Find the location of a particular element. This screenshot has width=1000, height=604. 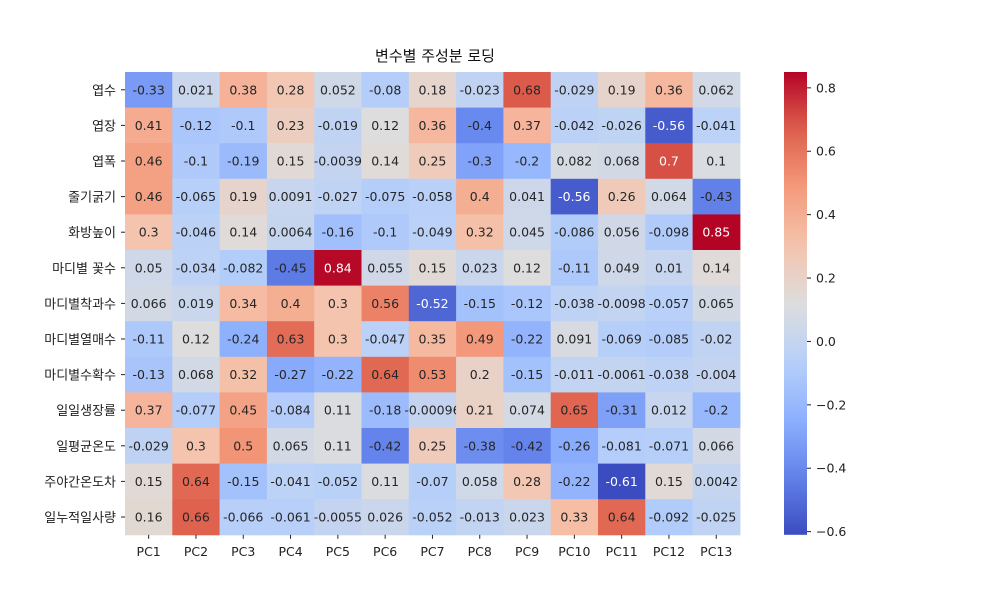

cell-label: -0.4 is located at coordinates (480, 125).